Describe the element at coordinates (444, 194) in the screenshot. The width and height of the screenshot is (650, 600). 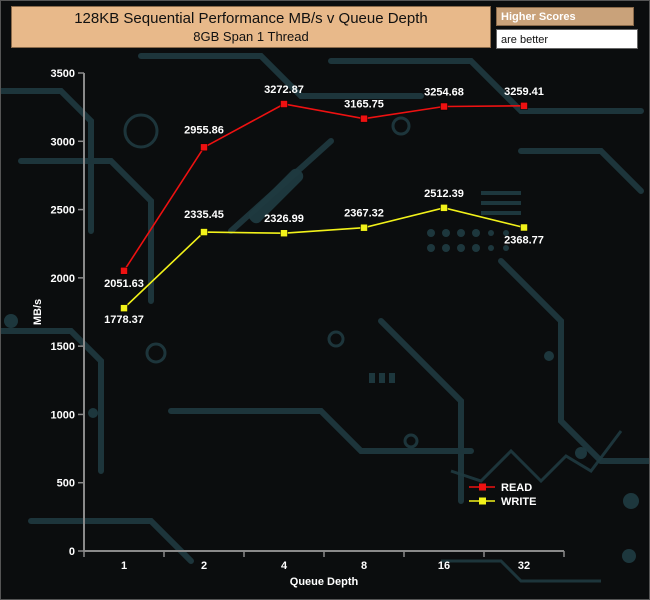
I see `data-label-write: 2512.39` at that location.